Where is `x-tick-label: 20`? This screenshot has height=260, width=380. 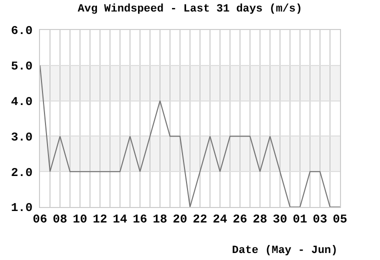
x-tick-label: 20 is located at coordinates (180, 219).